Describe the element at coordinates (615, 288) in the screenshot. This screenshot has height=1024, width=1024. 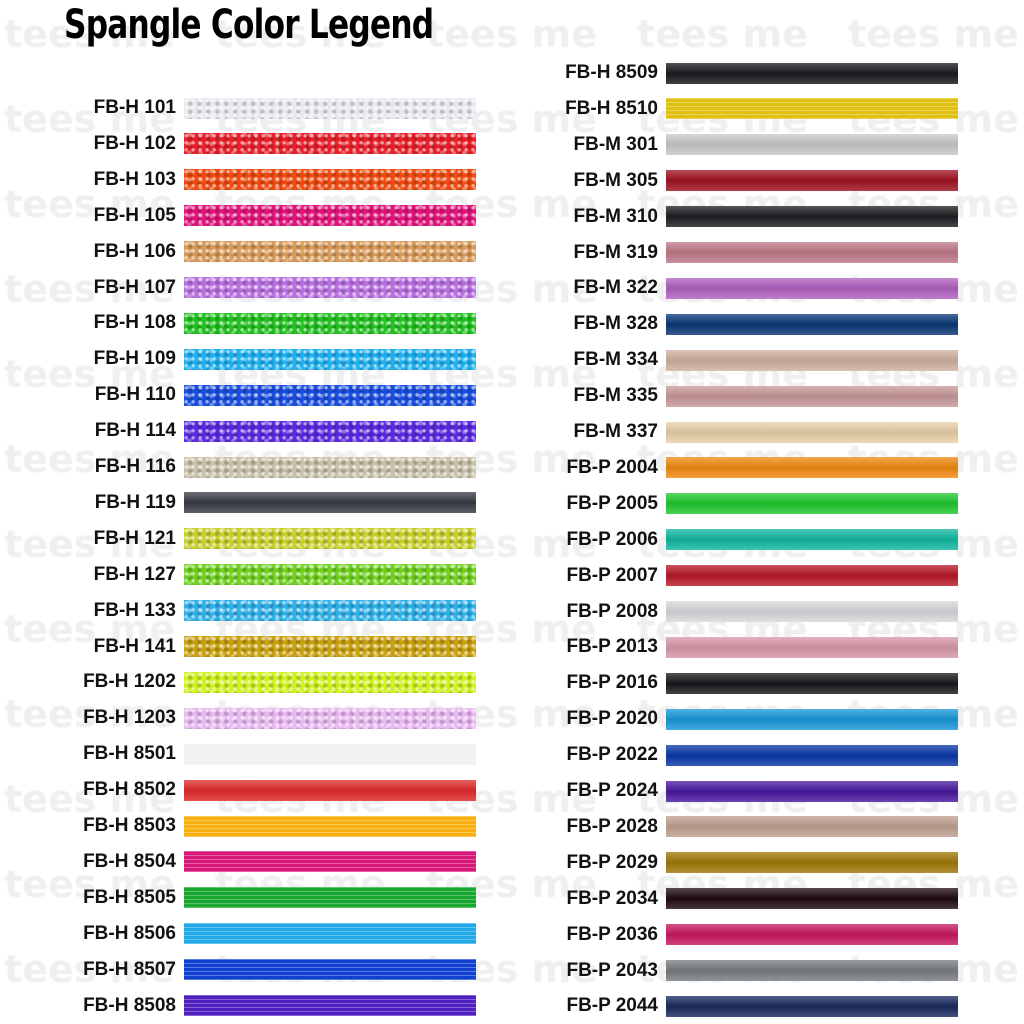
I see `color-code-label: FB-M 322` at that location.